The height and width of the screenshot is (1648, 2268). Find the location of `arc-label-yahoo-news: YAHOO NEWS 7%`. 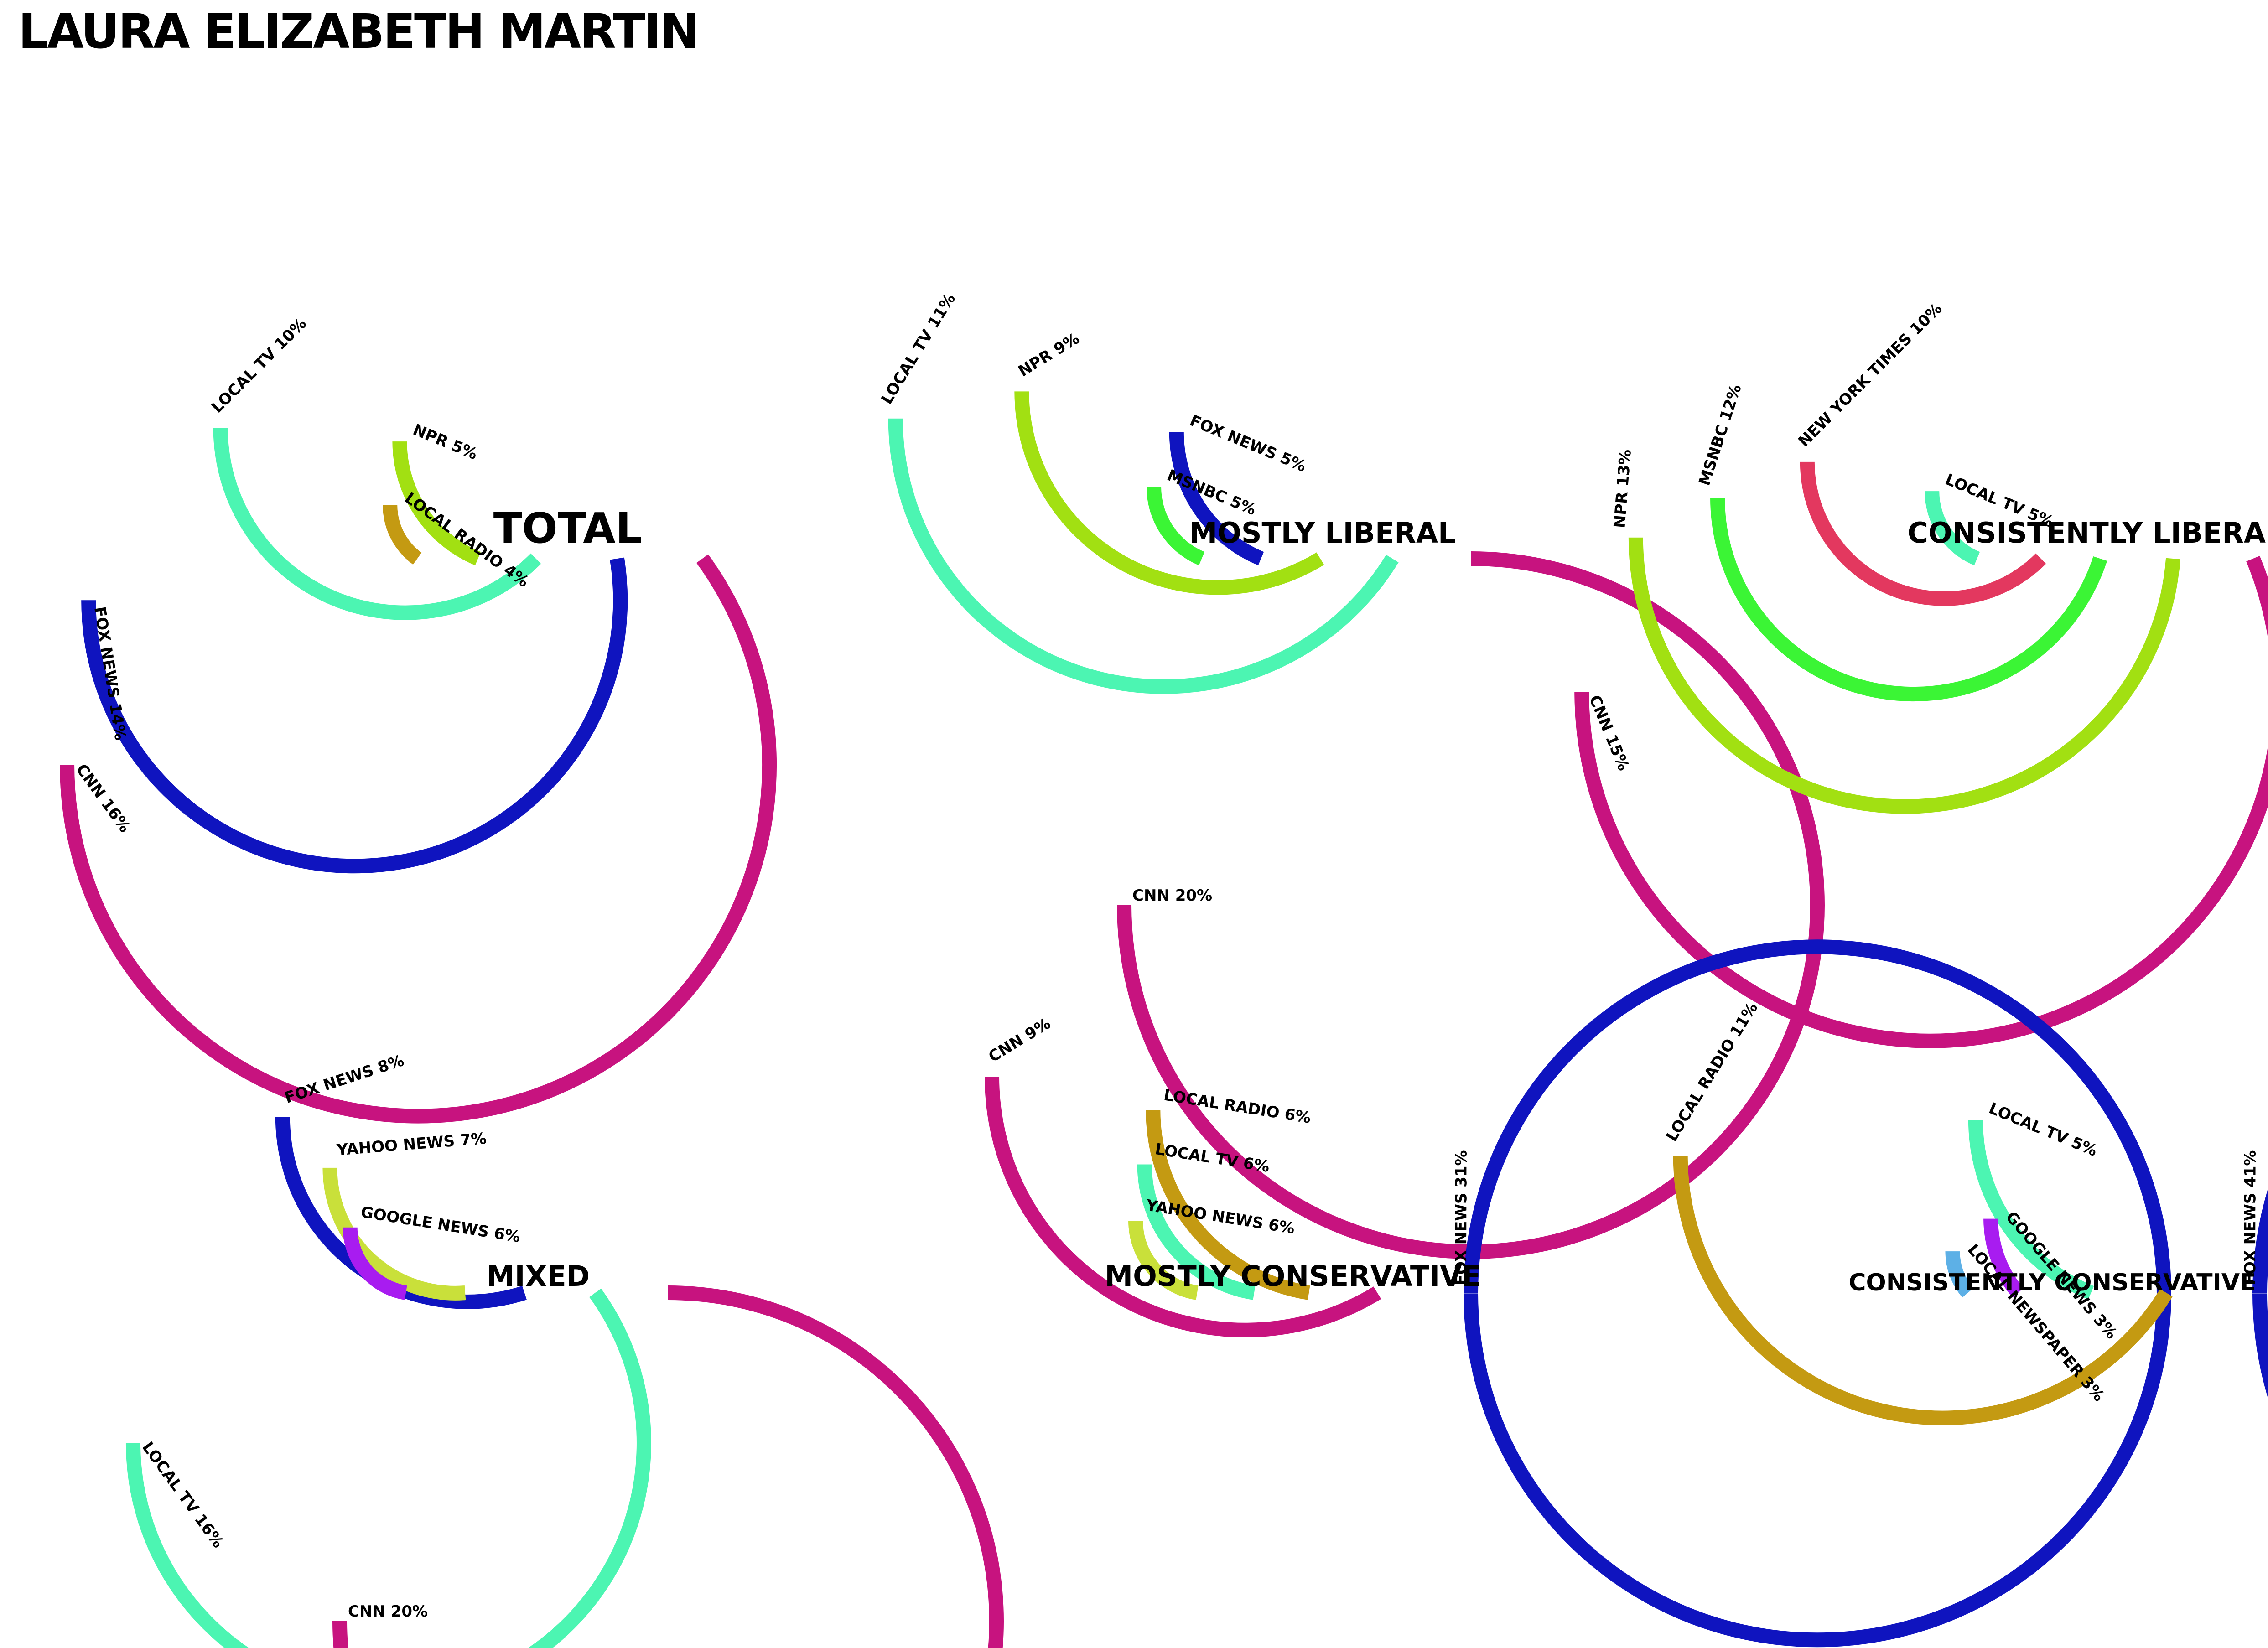

arc-label-yahoo-news: YAHOO NEWS 7% is located at coordinates (411, 1145).